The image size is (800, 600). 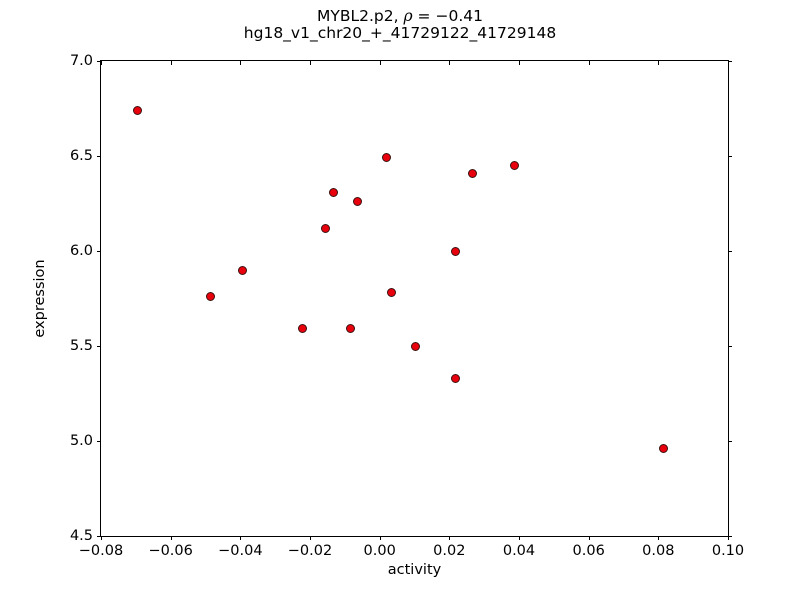 What do you see at coordinates (81, 536) in the screenshot?
I see `y-axis-tick-label: 4.5` at bounding box center [81, 536].